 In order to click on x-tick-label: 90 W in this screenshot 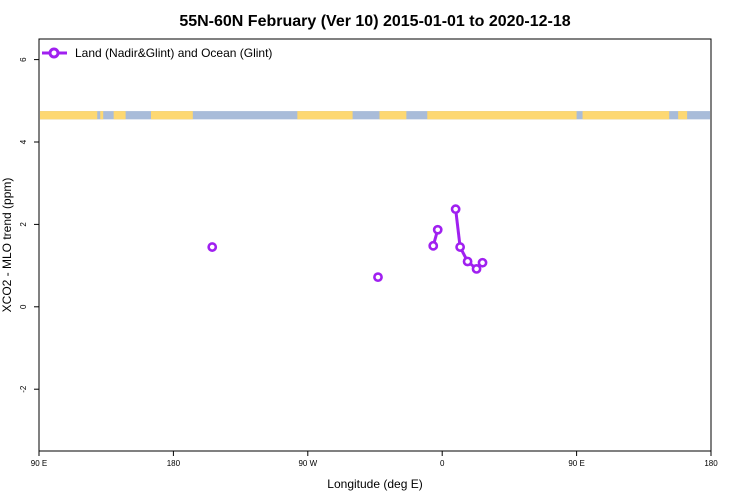, I will do `click(307, 463)`.